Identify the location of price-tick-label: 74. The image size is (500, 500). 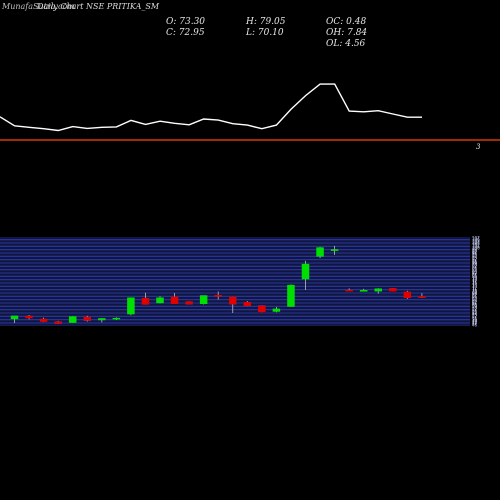
(475, 285).